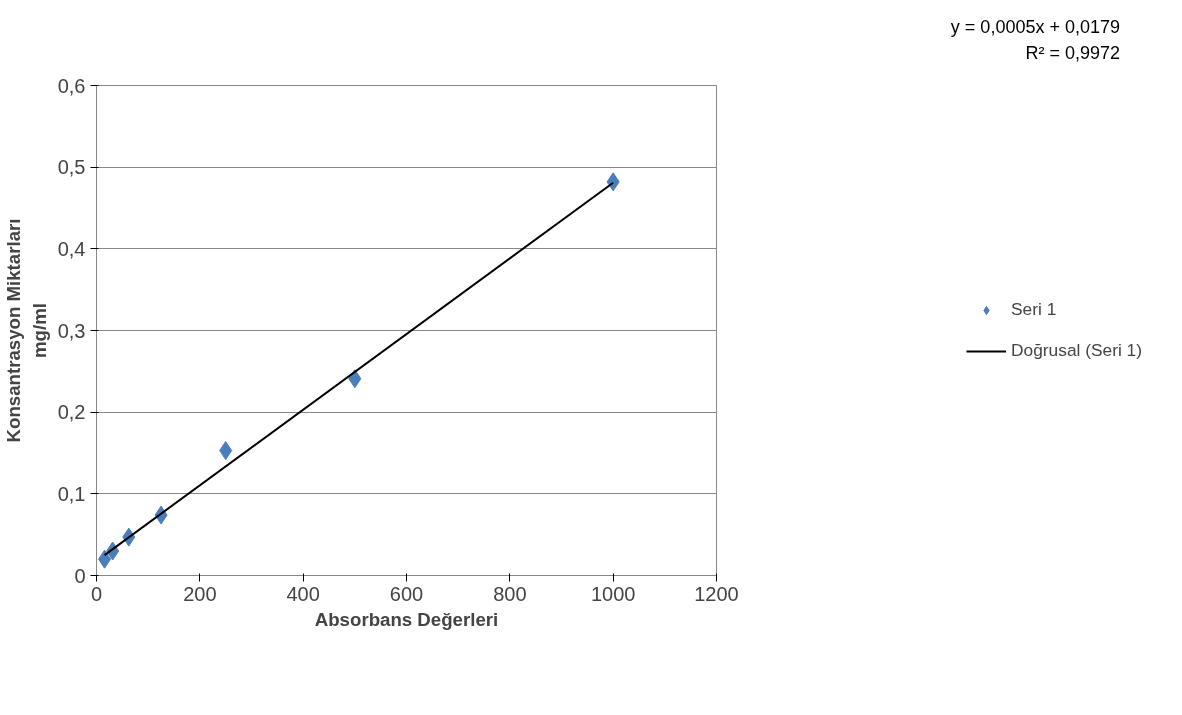 The height and width of the screenshot is (715, 1182). Describe the element at coordinates (1034, 309) in the screenshot. I see `legend-label: Seri 1` at that location.